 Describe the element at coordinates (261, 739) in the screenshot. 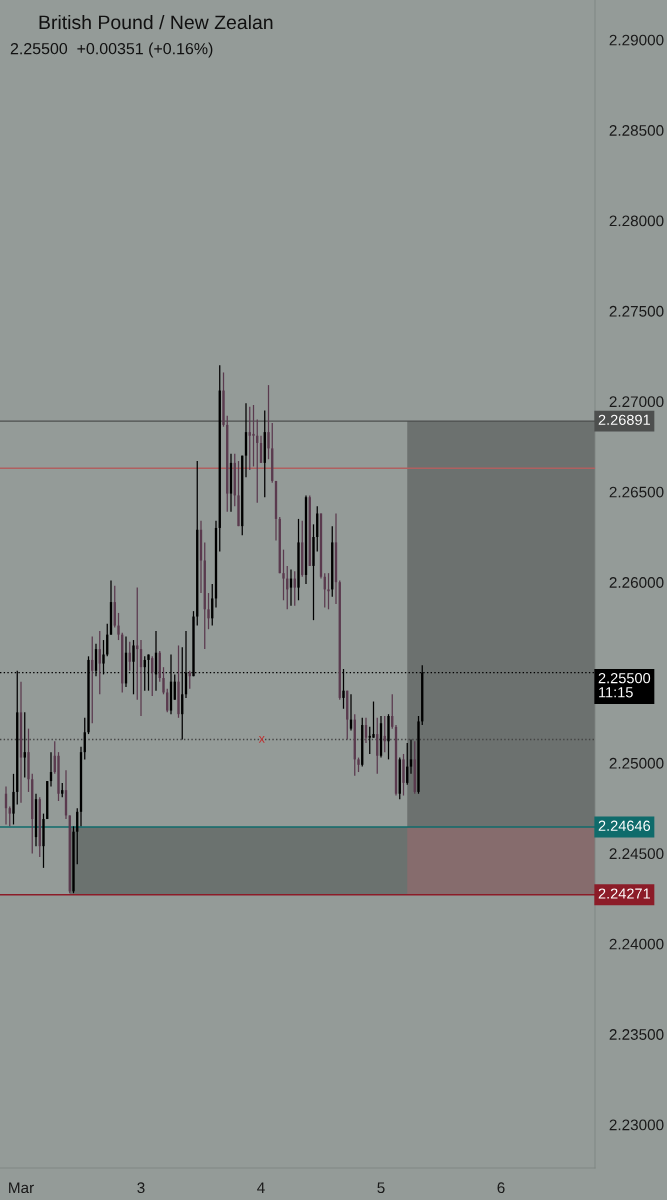

I see `annotation: x` at that location.